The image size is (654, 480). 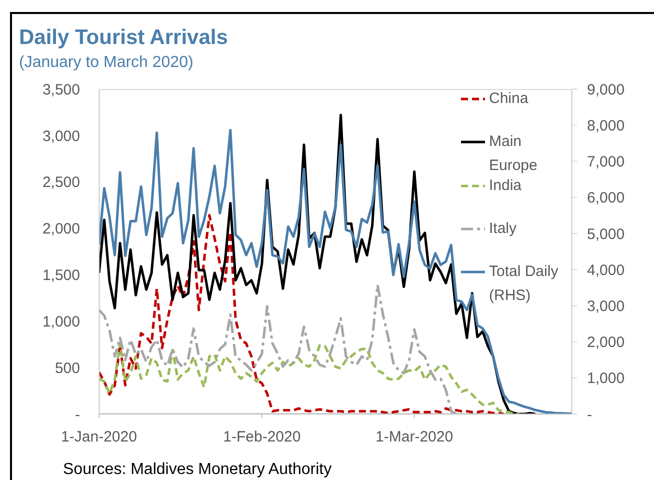 What do you see at coordinates (524, 284) in the screenshot?
I see `legend-label: Total Daily (RHS)` at bounding box center [524, 284].